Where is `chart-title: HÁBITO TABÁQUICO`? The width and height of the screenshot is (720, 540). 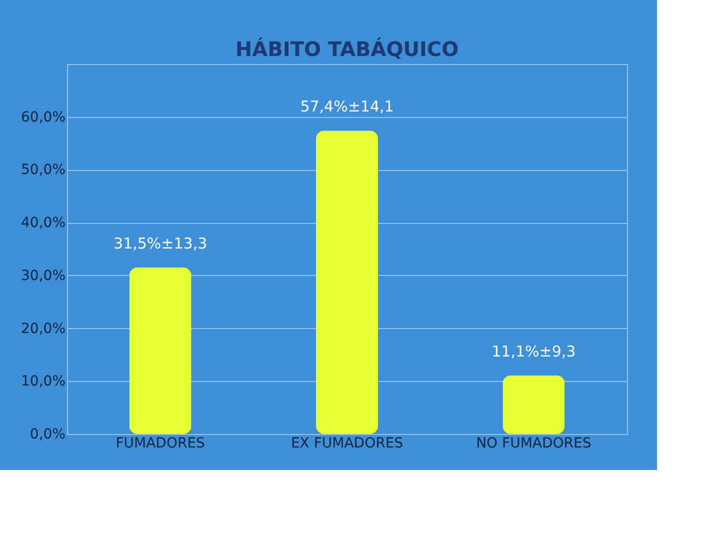
chart-title: HÁBITO TABÁQUICO is located at coordinates (347, 49).